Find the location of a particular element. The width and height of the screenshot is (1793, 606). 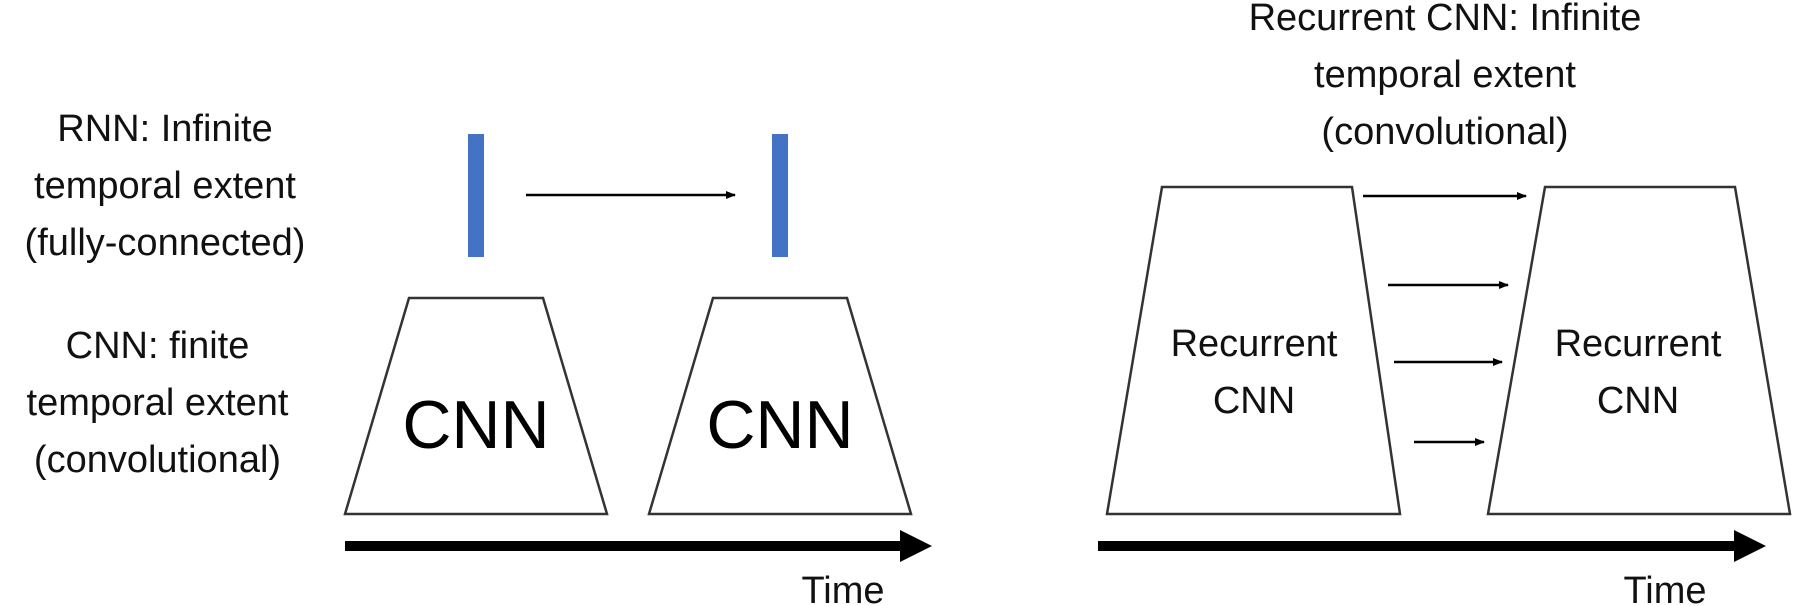

time-axis-left-arrowhead is located at coordinates (916, 546).